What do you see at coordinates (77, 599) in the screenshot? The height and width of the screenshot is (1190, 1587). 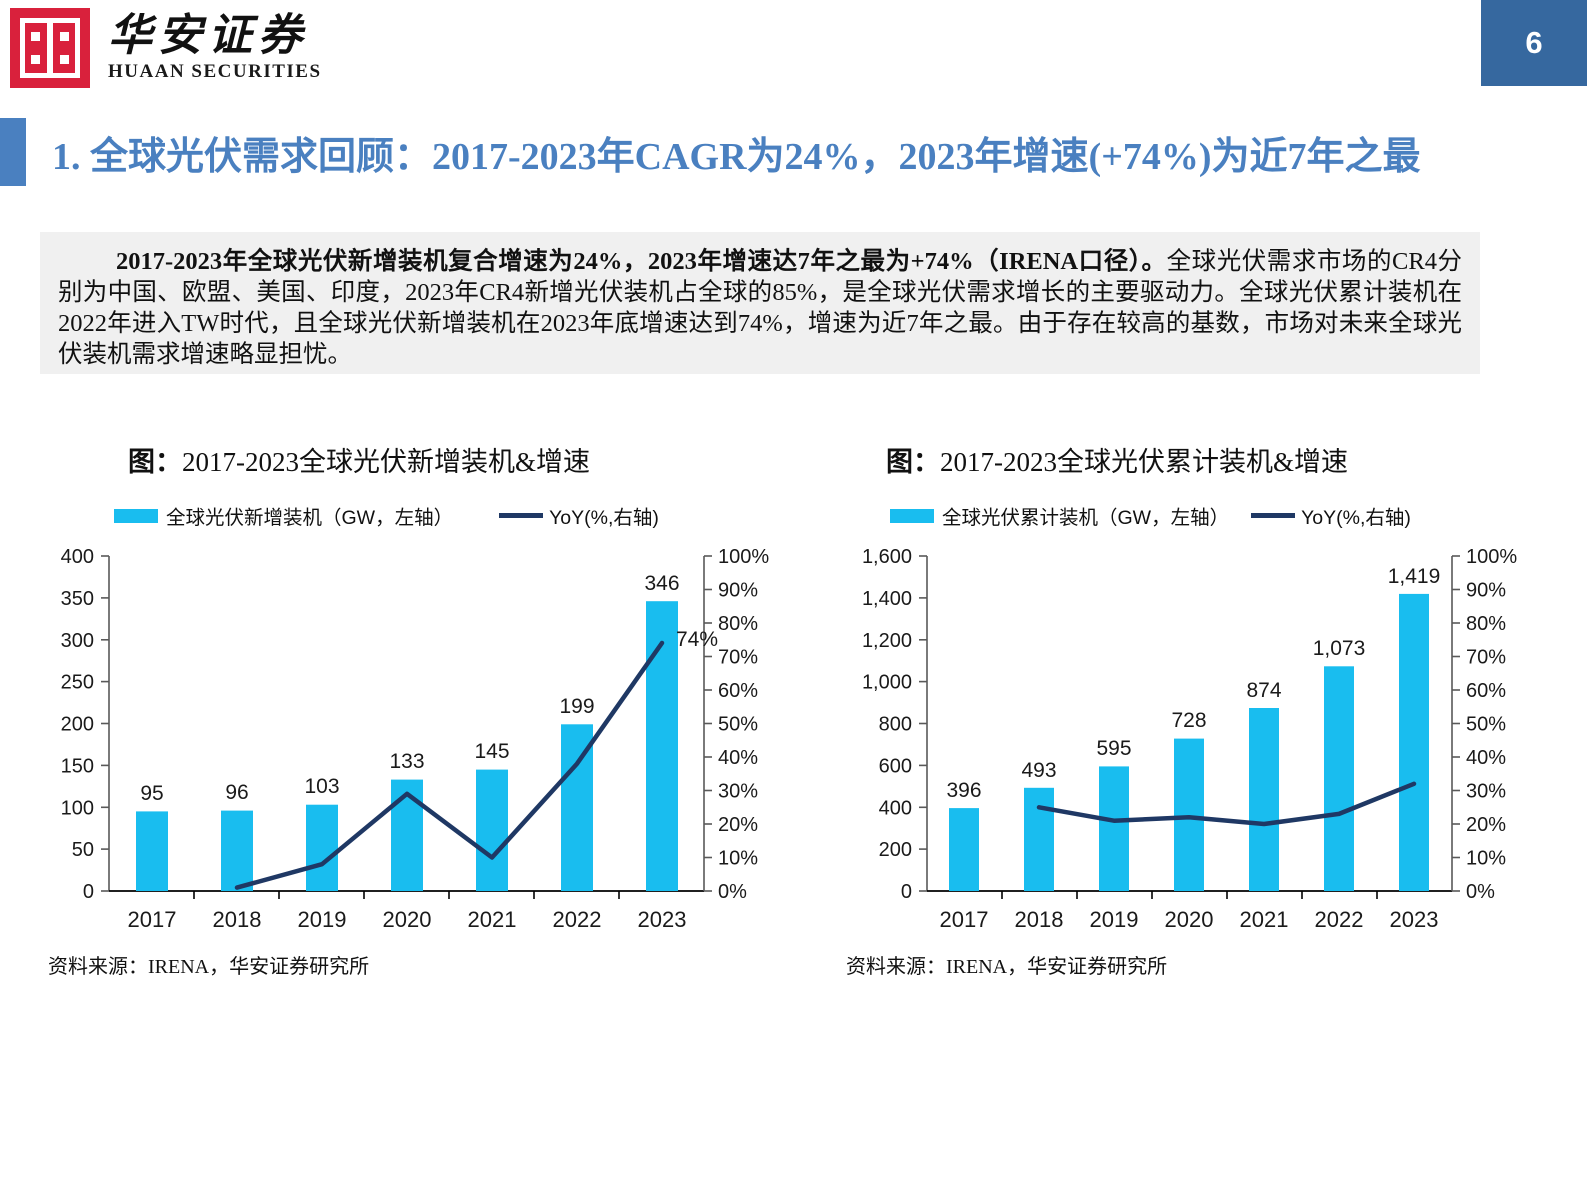 I see `svg-text: 350` at bounding box center [77, 599].